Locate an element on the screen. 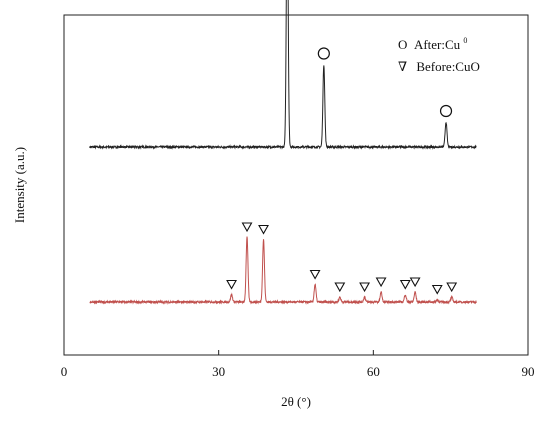  x-tick-label-0: 0 is located at coordinates (64, 371).